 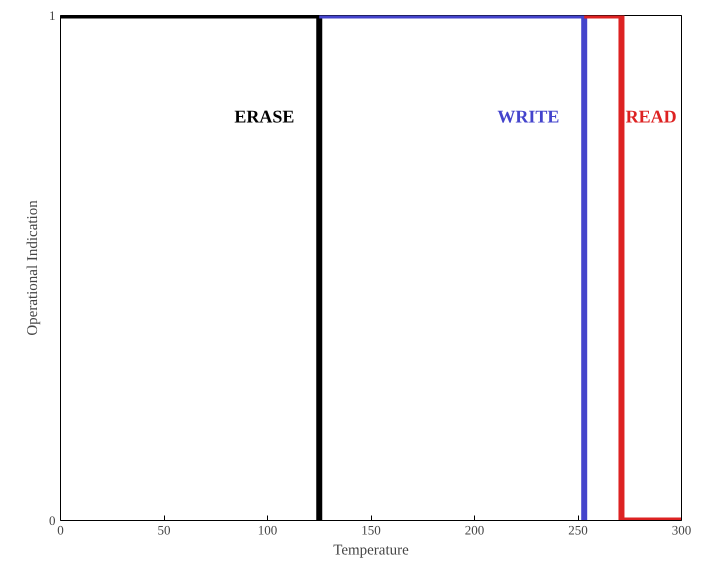 What do you see at coordinates (268, 530) in the screenshot?
I see `x-tick-label: 100` at bounding box center [268, 530].